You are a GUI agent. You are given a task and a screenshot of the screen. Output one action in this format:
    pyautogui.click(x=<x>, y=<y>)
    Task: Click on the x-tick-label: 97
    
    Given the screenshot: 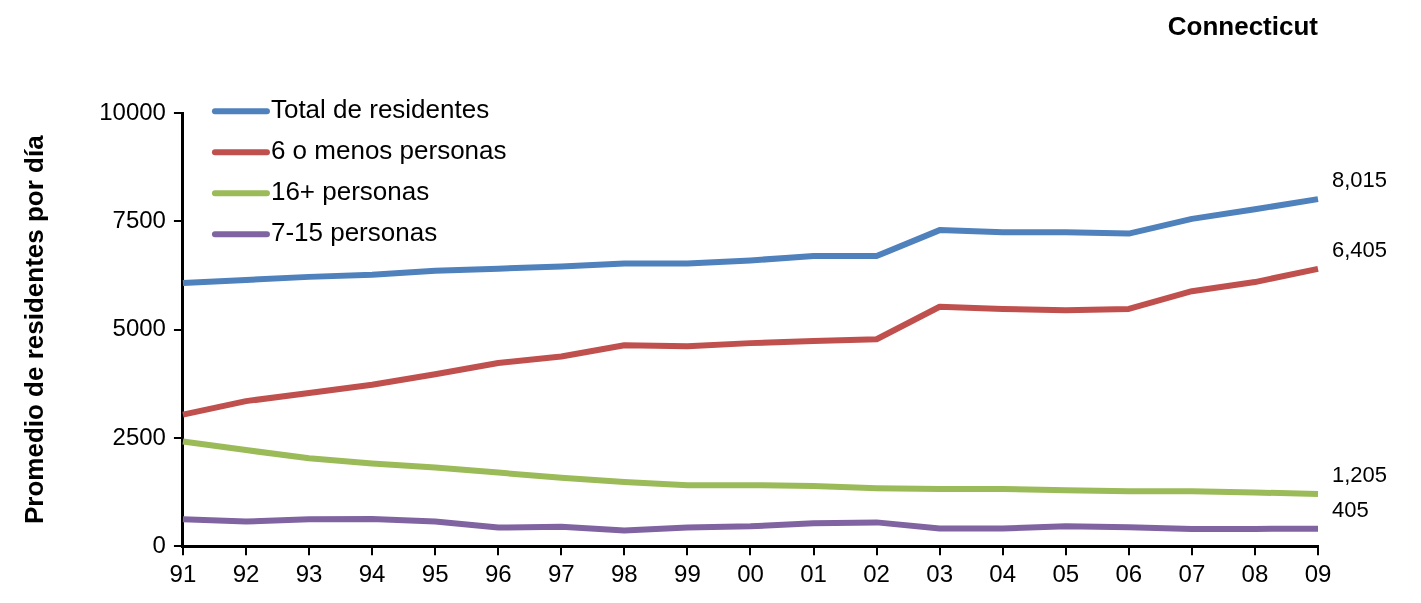 What is the action you would take?
    pyautogui.click(x=561, y=574)
    